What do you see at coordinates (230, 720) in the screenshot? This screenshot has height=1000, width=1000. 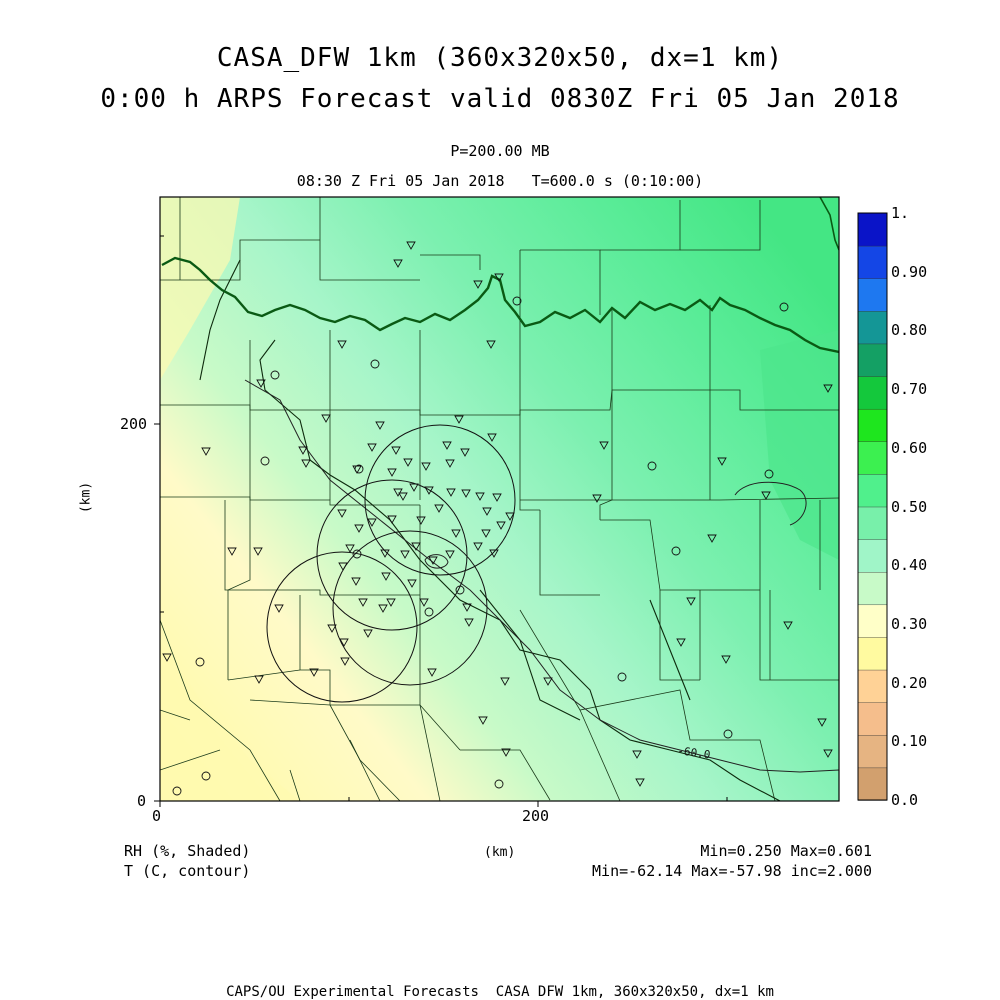 I see `rh-shading-low` at bounding box center [230, 720].